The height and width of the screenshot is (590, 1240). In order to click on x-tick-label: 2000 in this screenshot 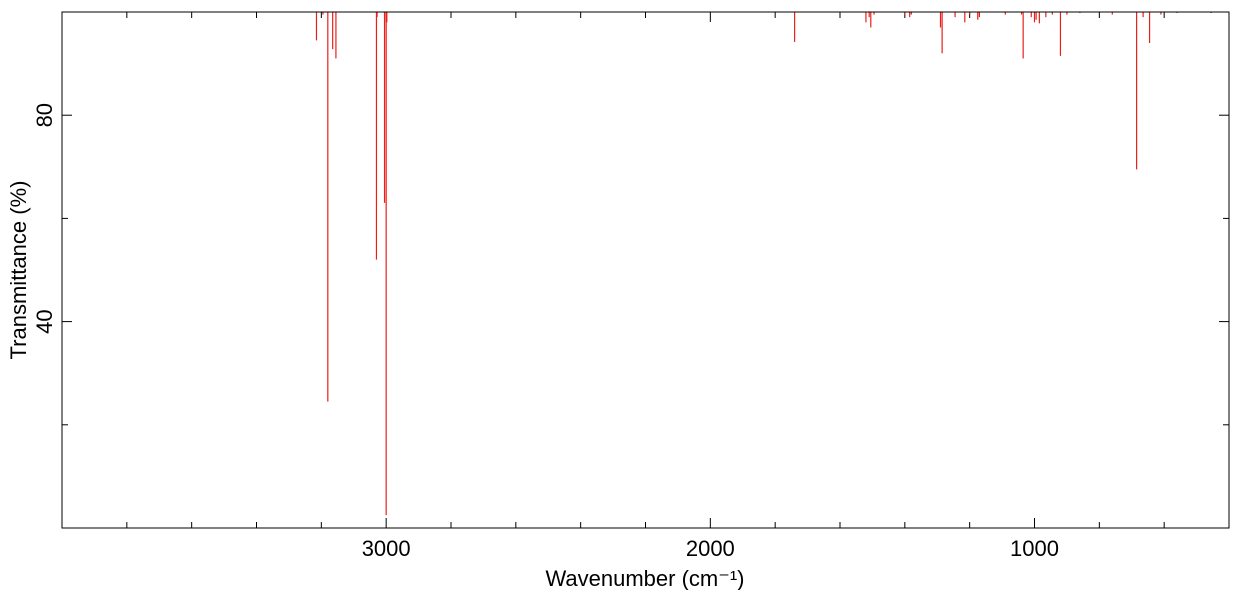, I will do `click(710, 548)`.